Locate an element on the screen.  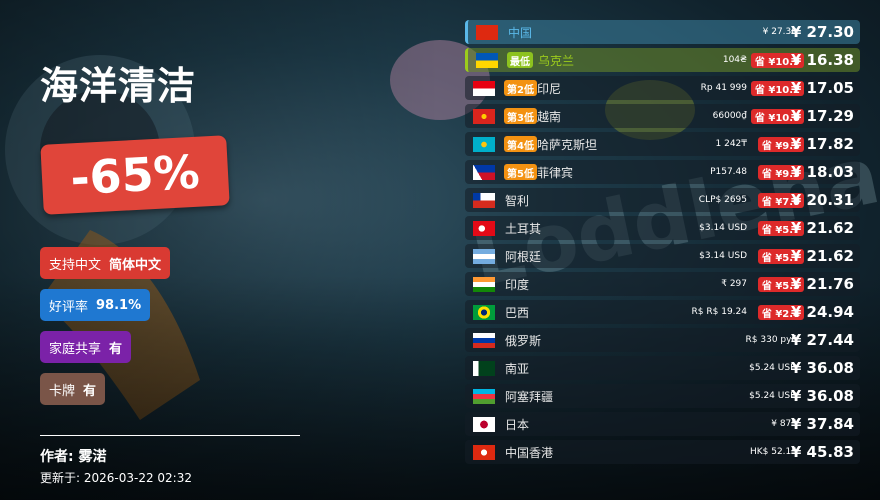
country-name: 阿根廷 is located at coordinates (523, 256).